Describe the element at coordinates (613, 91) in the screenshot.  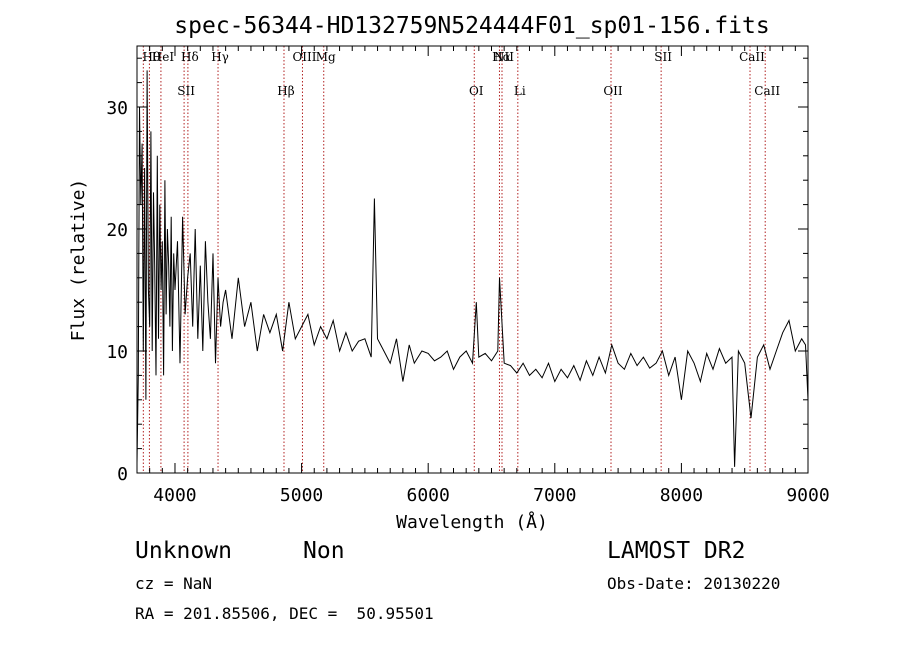
I see `spectral-line-label: OII` at that location.